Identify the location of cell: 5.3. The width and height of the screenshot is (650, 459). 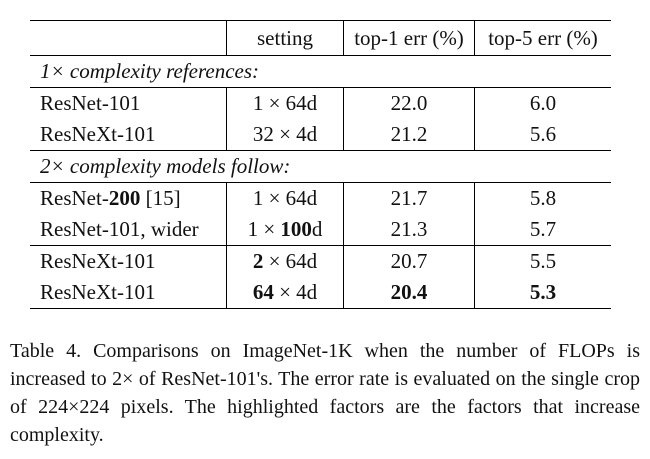
(542, 293).